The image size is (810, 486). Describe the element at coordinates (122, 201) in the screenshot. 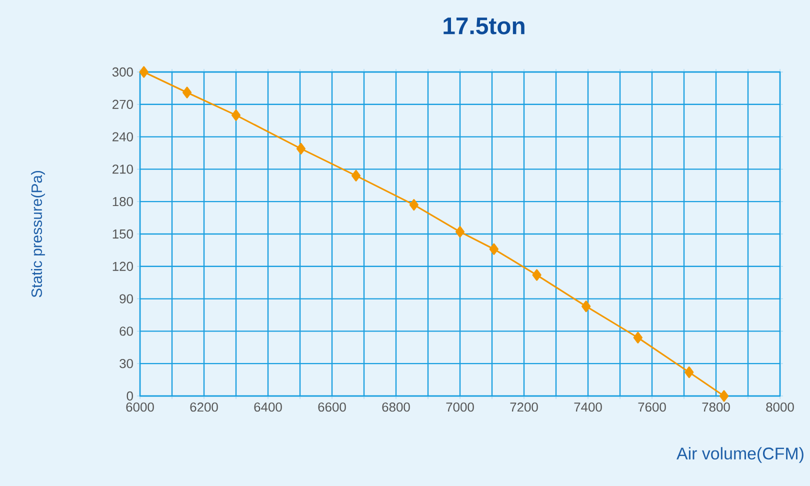

I see `y-tick-label: 180` at that location.